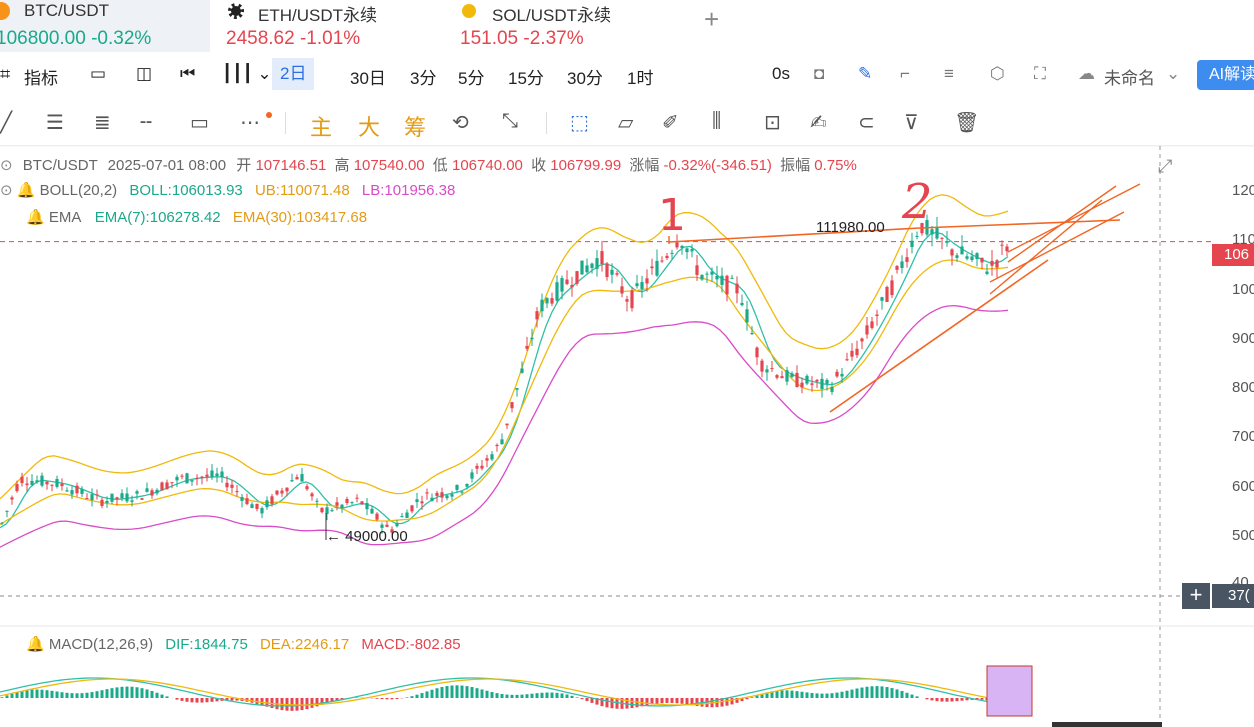 The image size is (1254, 727). What do you see at coordinates (188, 73) in the screenshot?
I see `replay-icon: ⏮` at bounding box center [188, 73].